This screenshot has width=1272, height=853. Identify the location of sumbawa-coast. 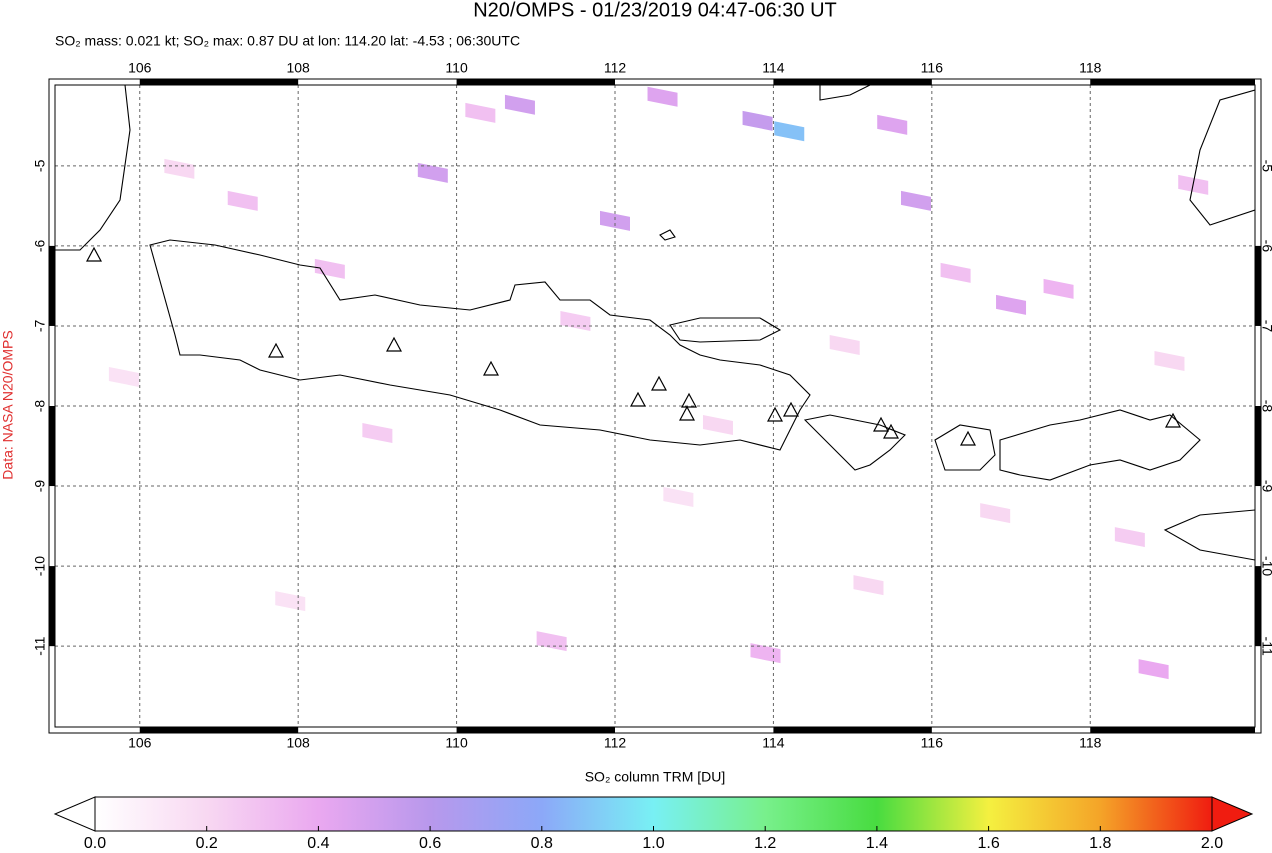
(1100, 445).